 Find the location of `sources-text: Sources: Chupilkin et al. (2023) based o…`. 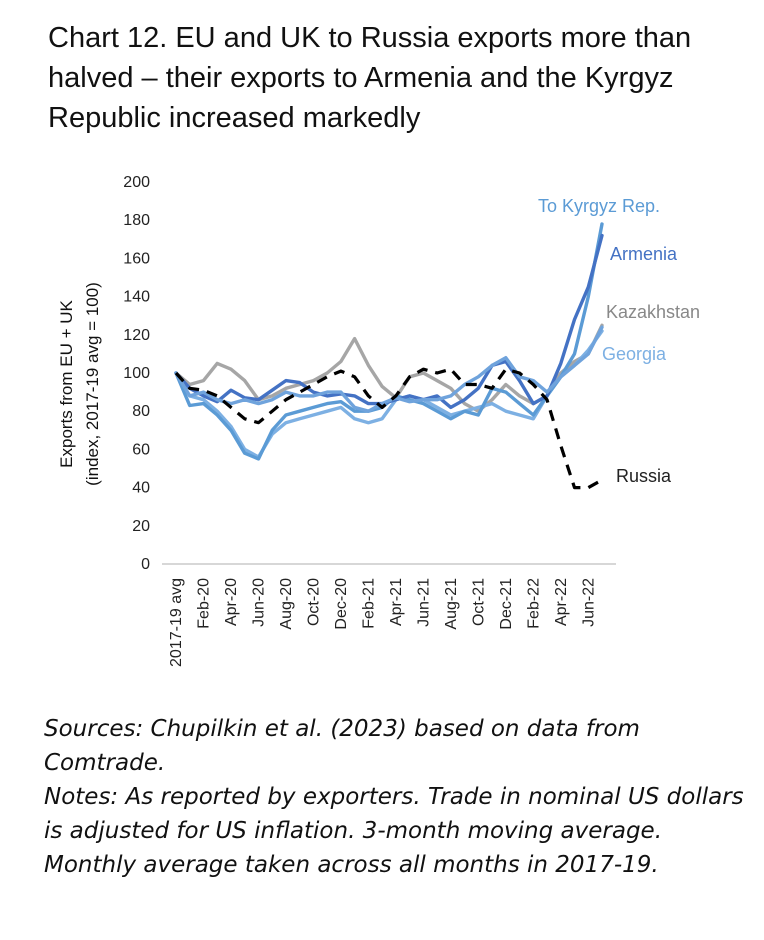

sources-text: Sources: Chupilkin et al. (2023) based o… is located at coordinates (342, 746).